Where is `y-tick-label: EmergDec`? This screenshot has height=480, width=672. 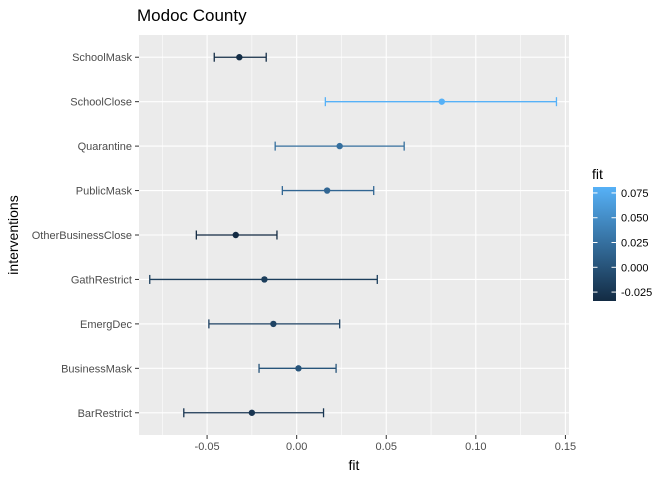
y-tick-label: EmergDec is located at coordinates (106, 325).